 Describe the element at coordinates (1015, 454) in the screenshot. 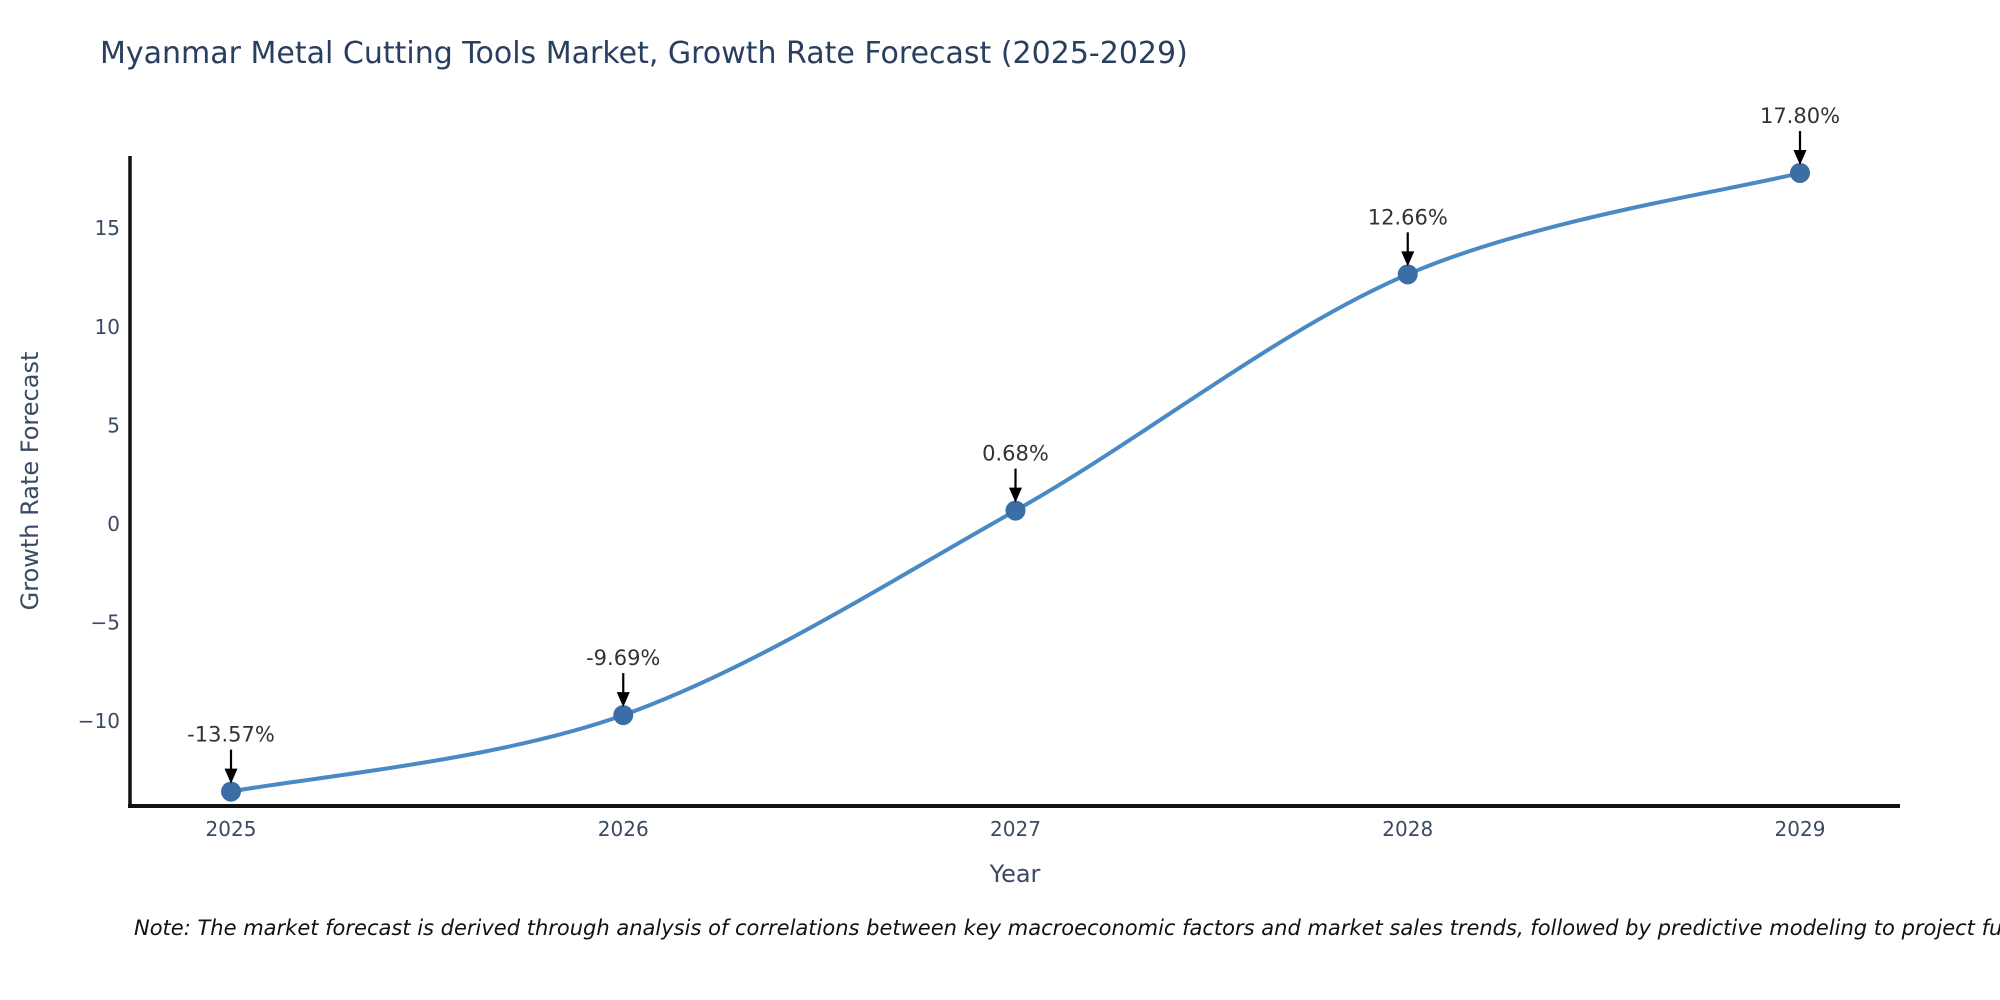

I see `point-value-label: 0.68%` at that location.